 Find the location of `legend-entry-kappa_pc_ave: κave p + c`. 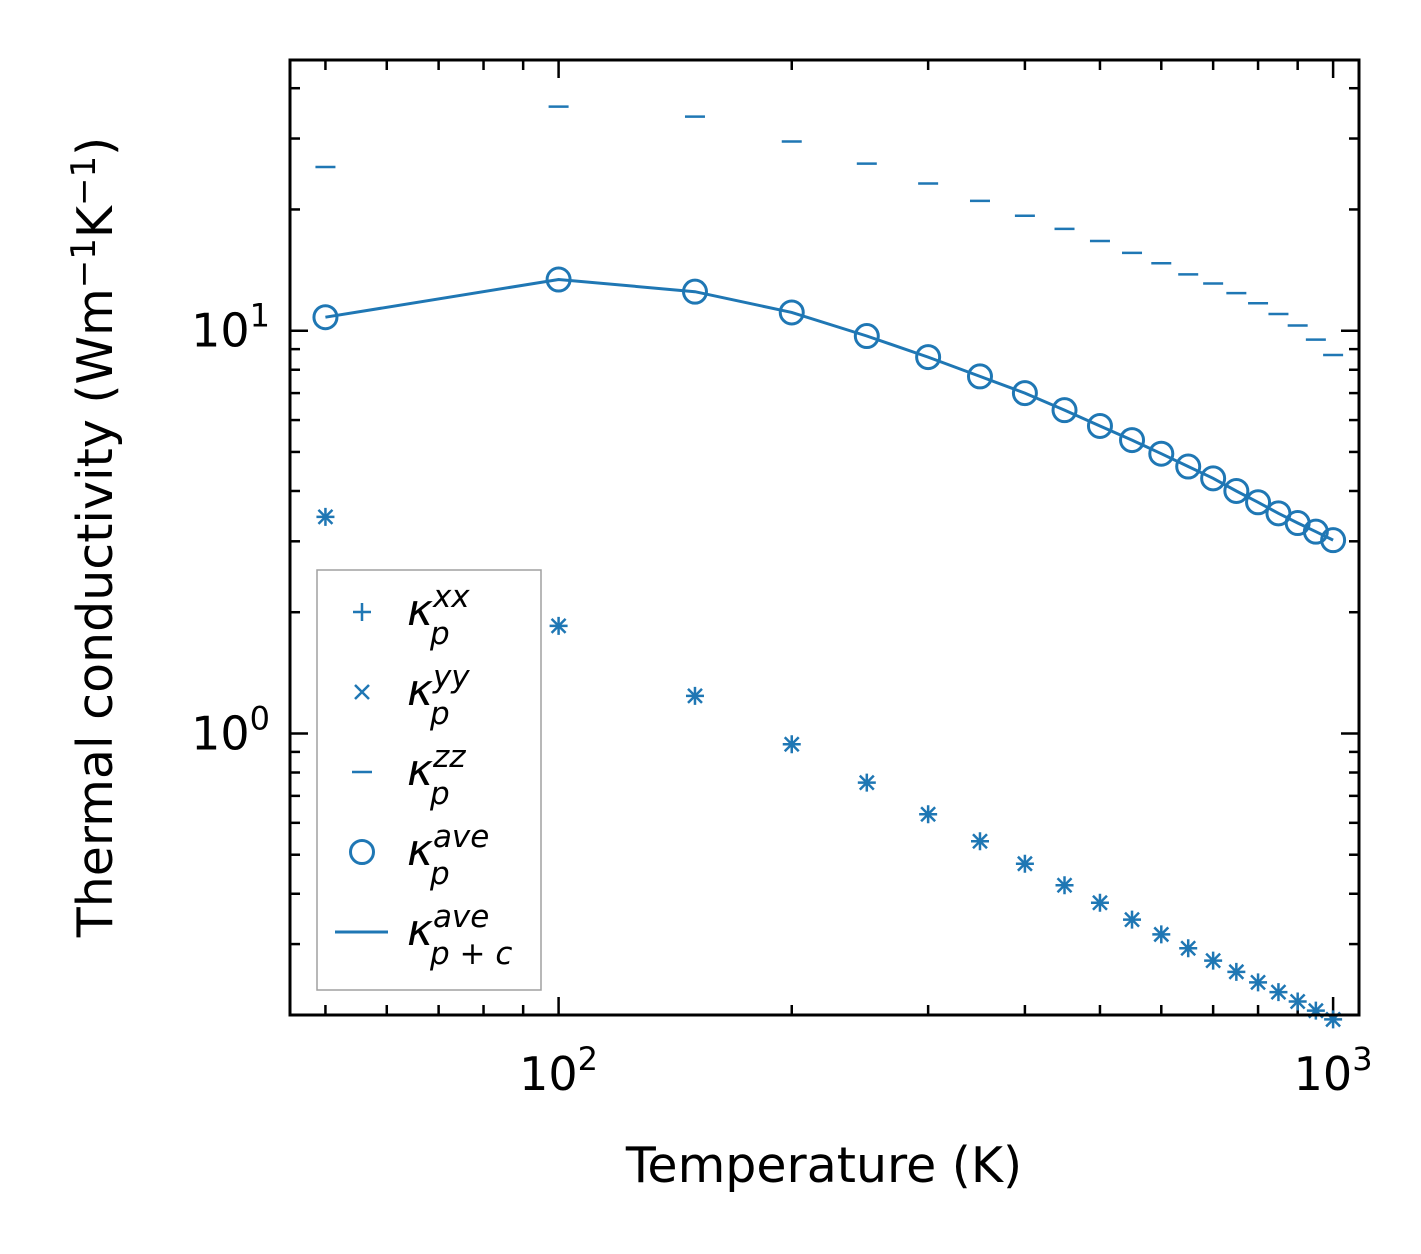

legend-entry-kappa_pc_ave: κave p + c is located at coordinates (423, 935).